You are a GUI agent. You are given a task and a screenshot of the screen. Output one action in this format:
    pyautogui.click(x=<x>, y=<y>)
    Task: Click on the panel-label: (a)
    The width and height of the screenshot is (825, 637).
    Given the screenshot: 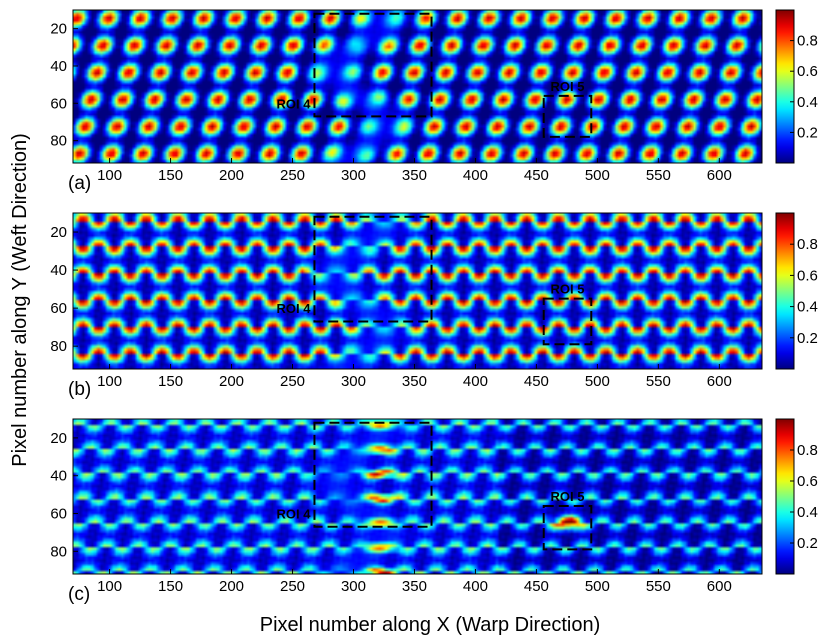 What is the action you would take?
    pyautogui.click(x=79, y=183)
    